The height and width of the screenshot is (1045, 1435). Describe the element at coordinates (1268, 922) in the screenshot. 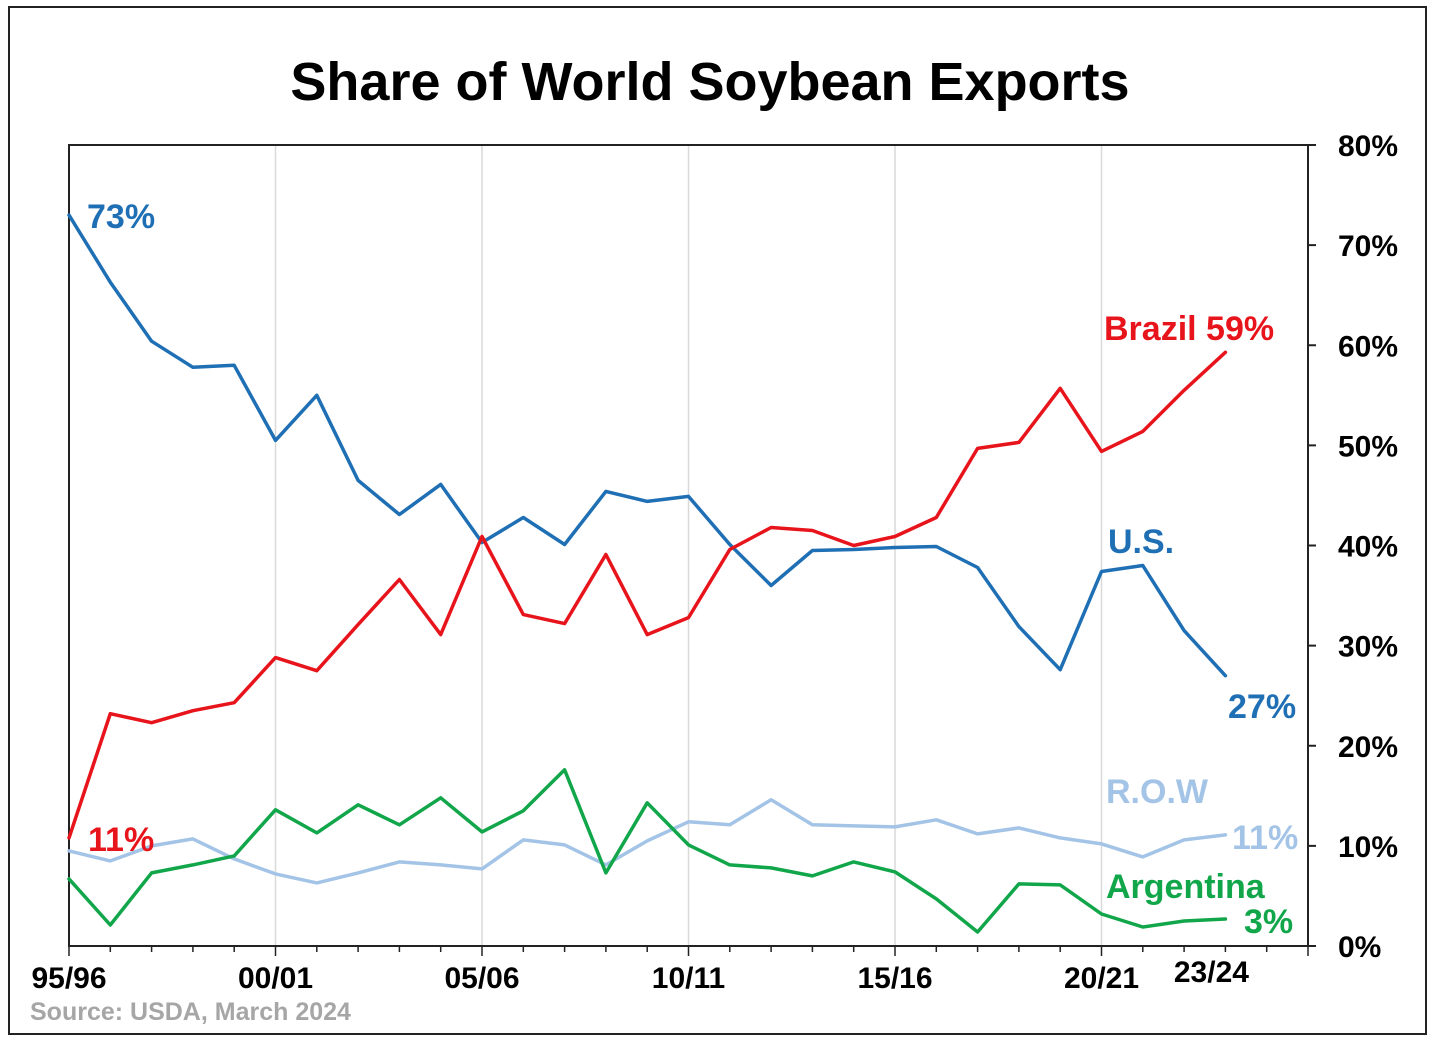

I see `argentina-end-value-label: 3%` at that location.